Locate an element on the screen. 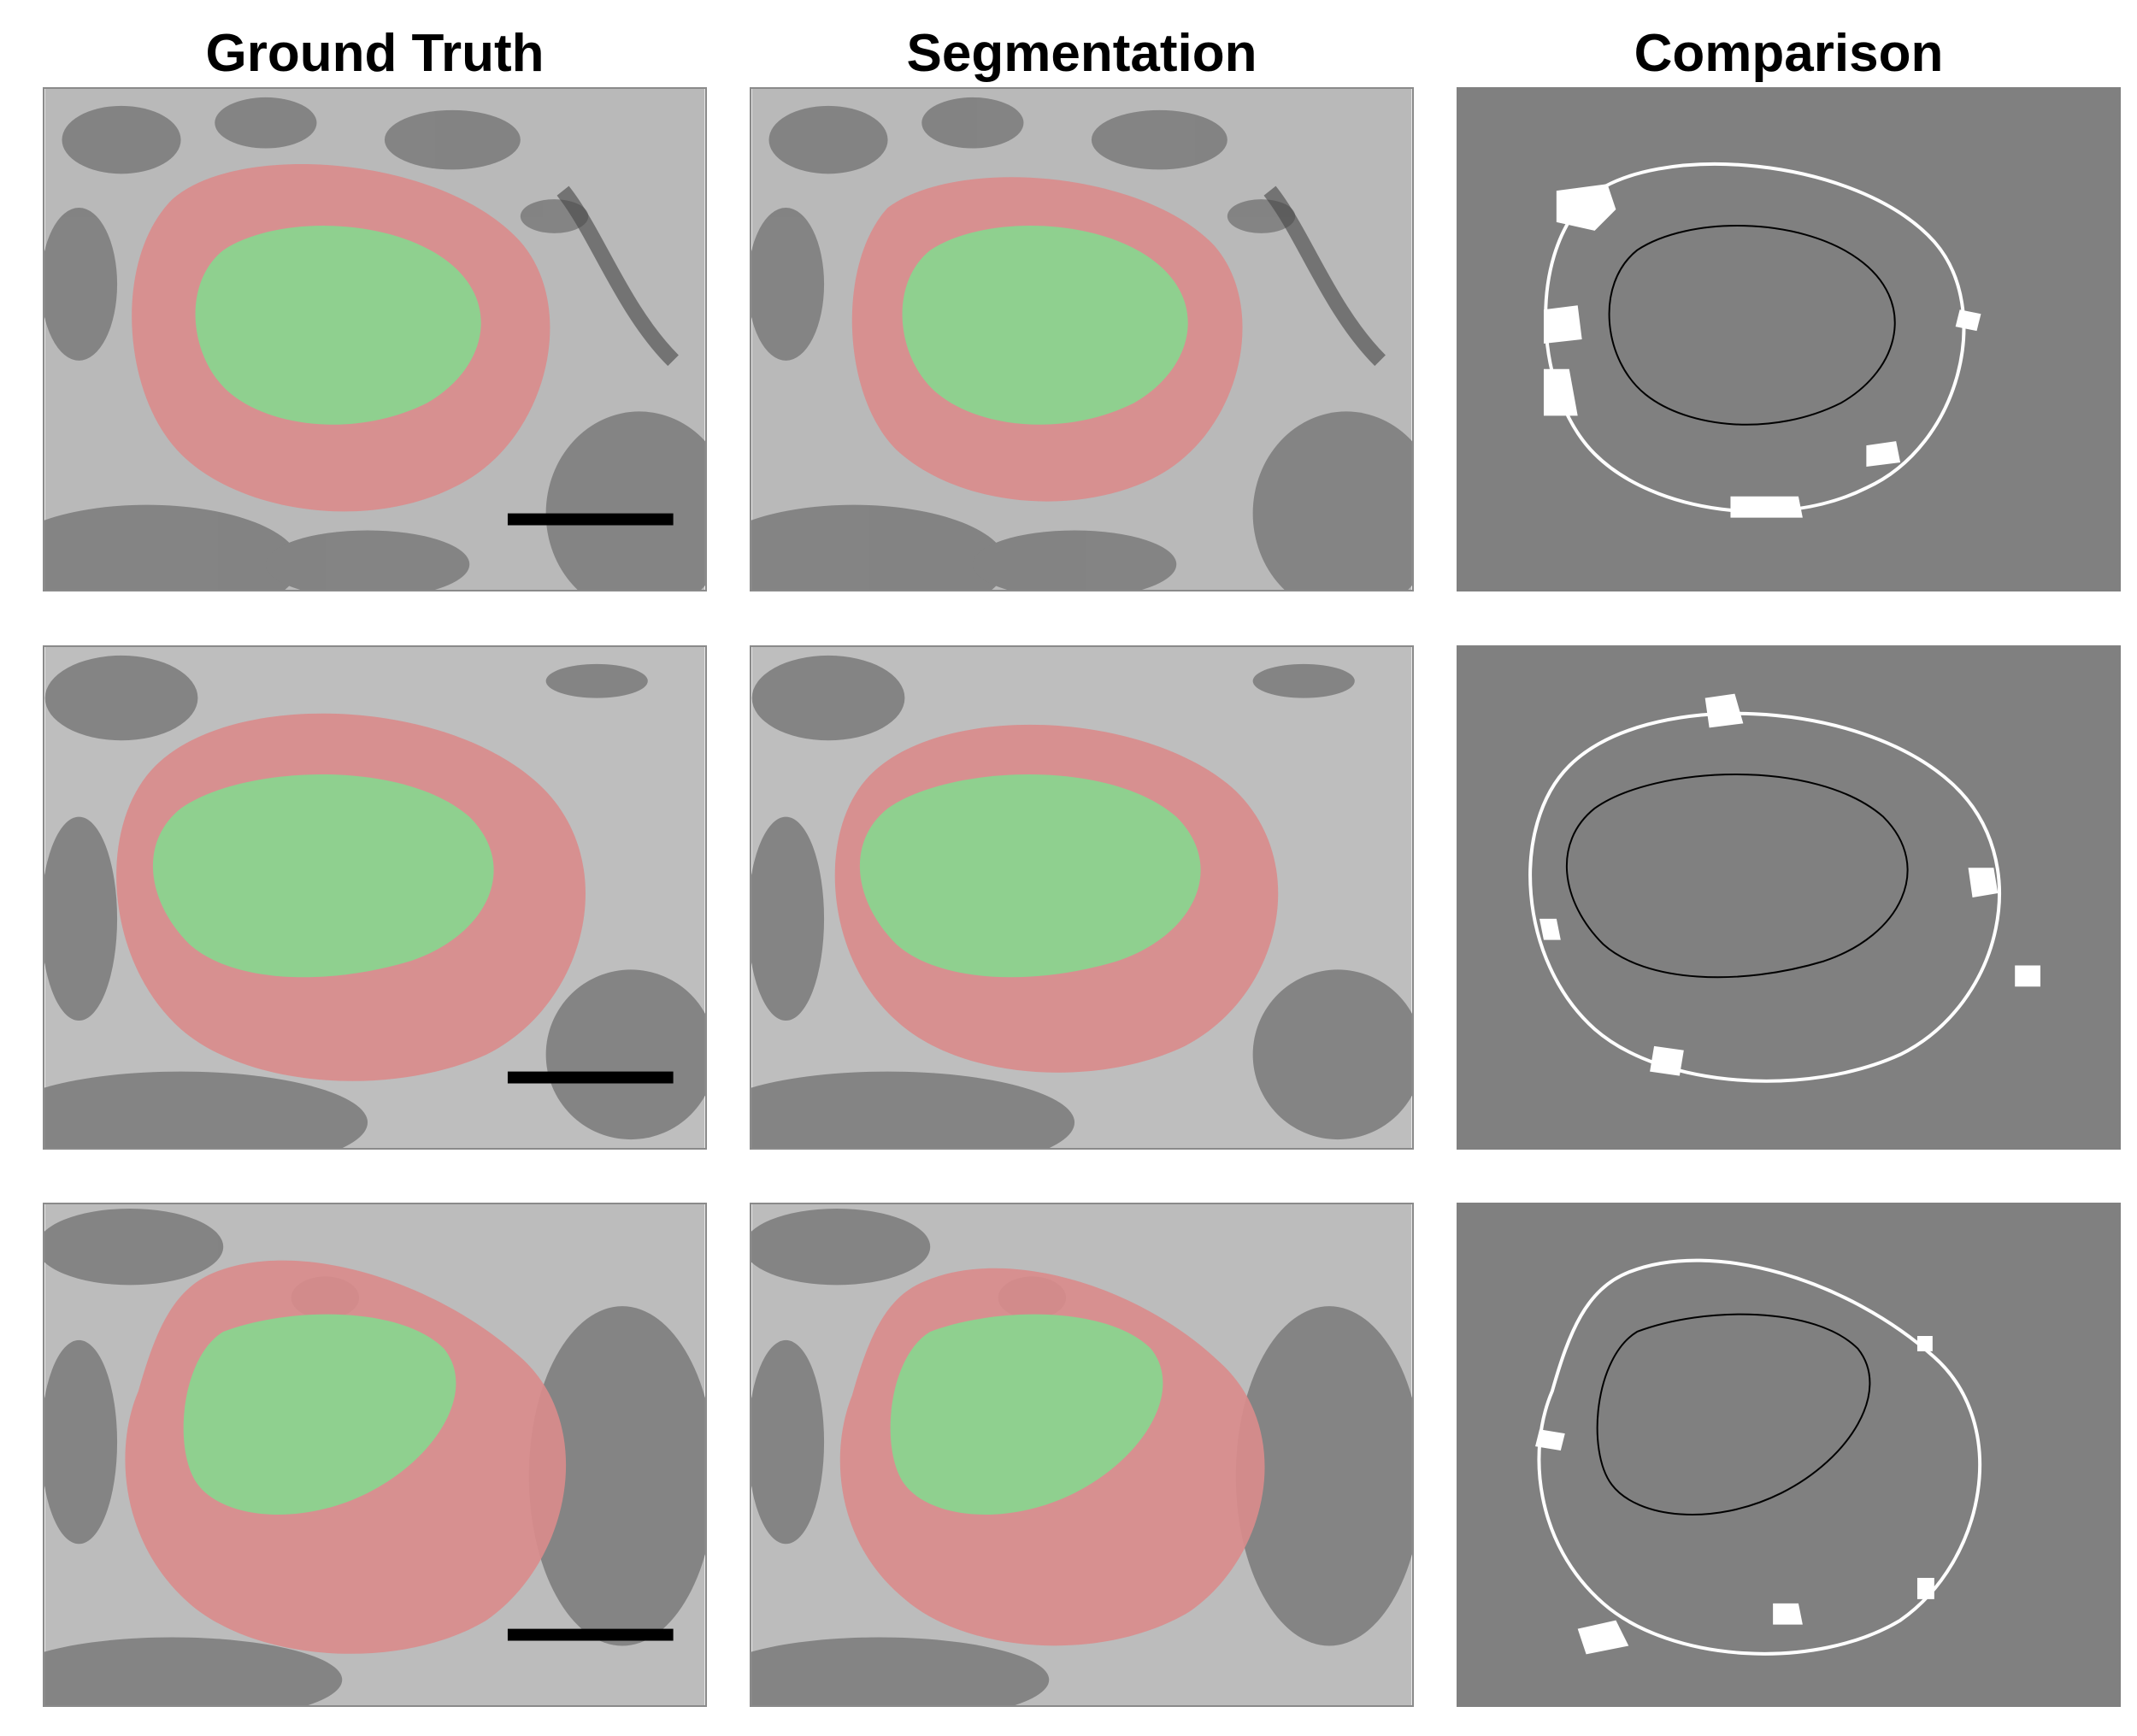 The width and height of the screenshot is (2137, 1736). column-title-segmentation: Segmentation is located at coordinates (1081, 54).